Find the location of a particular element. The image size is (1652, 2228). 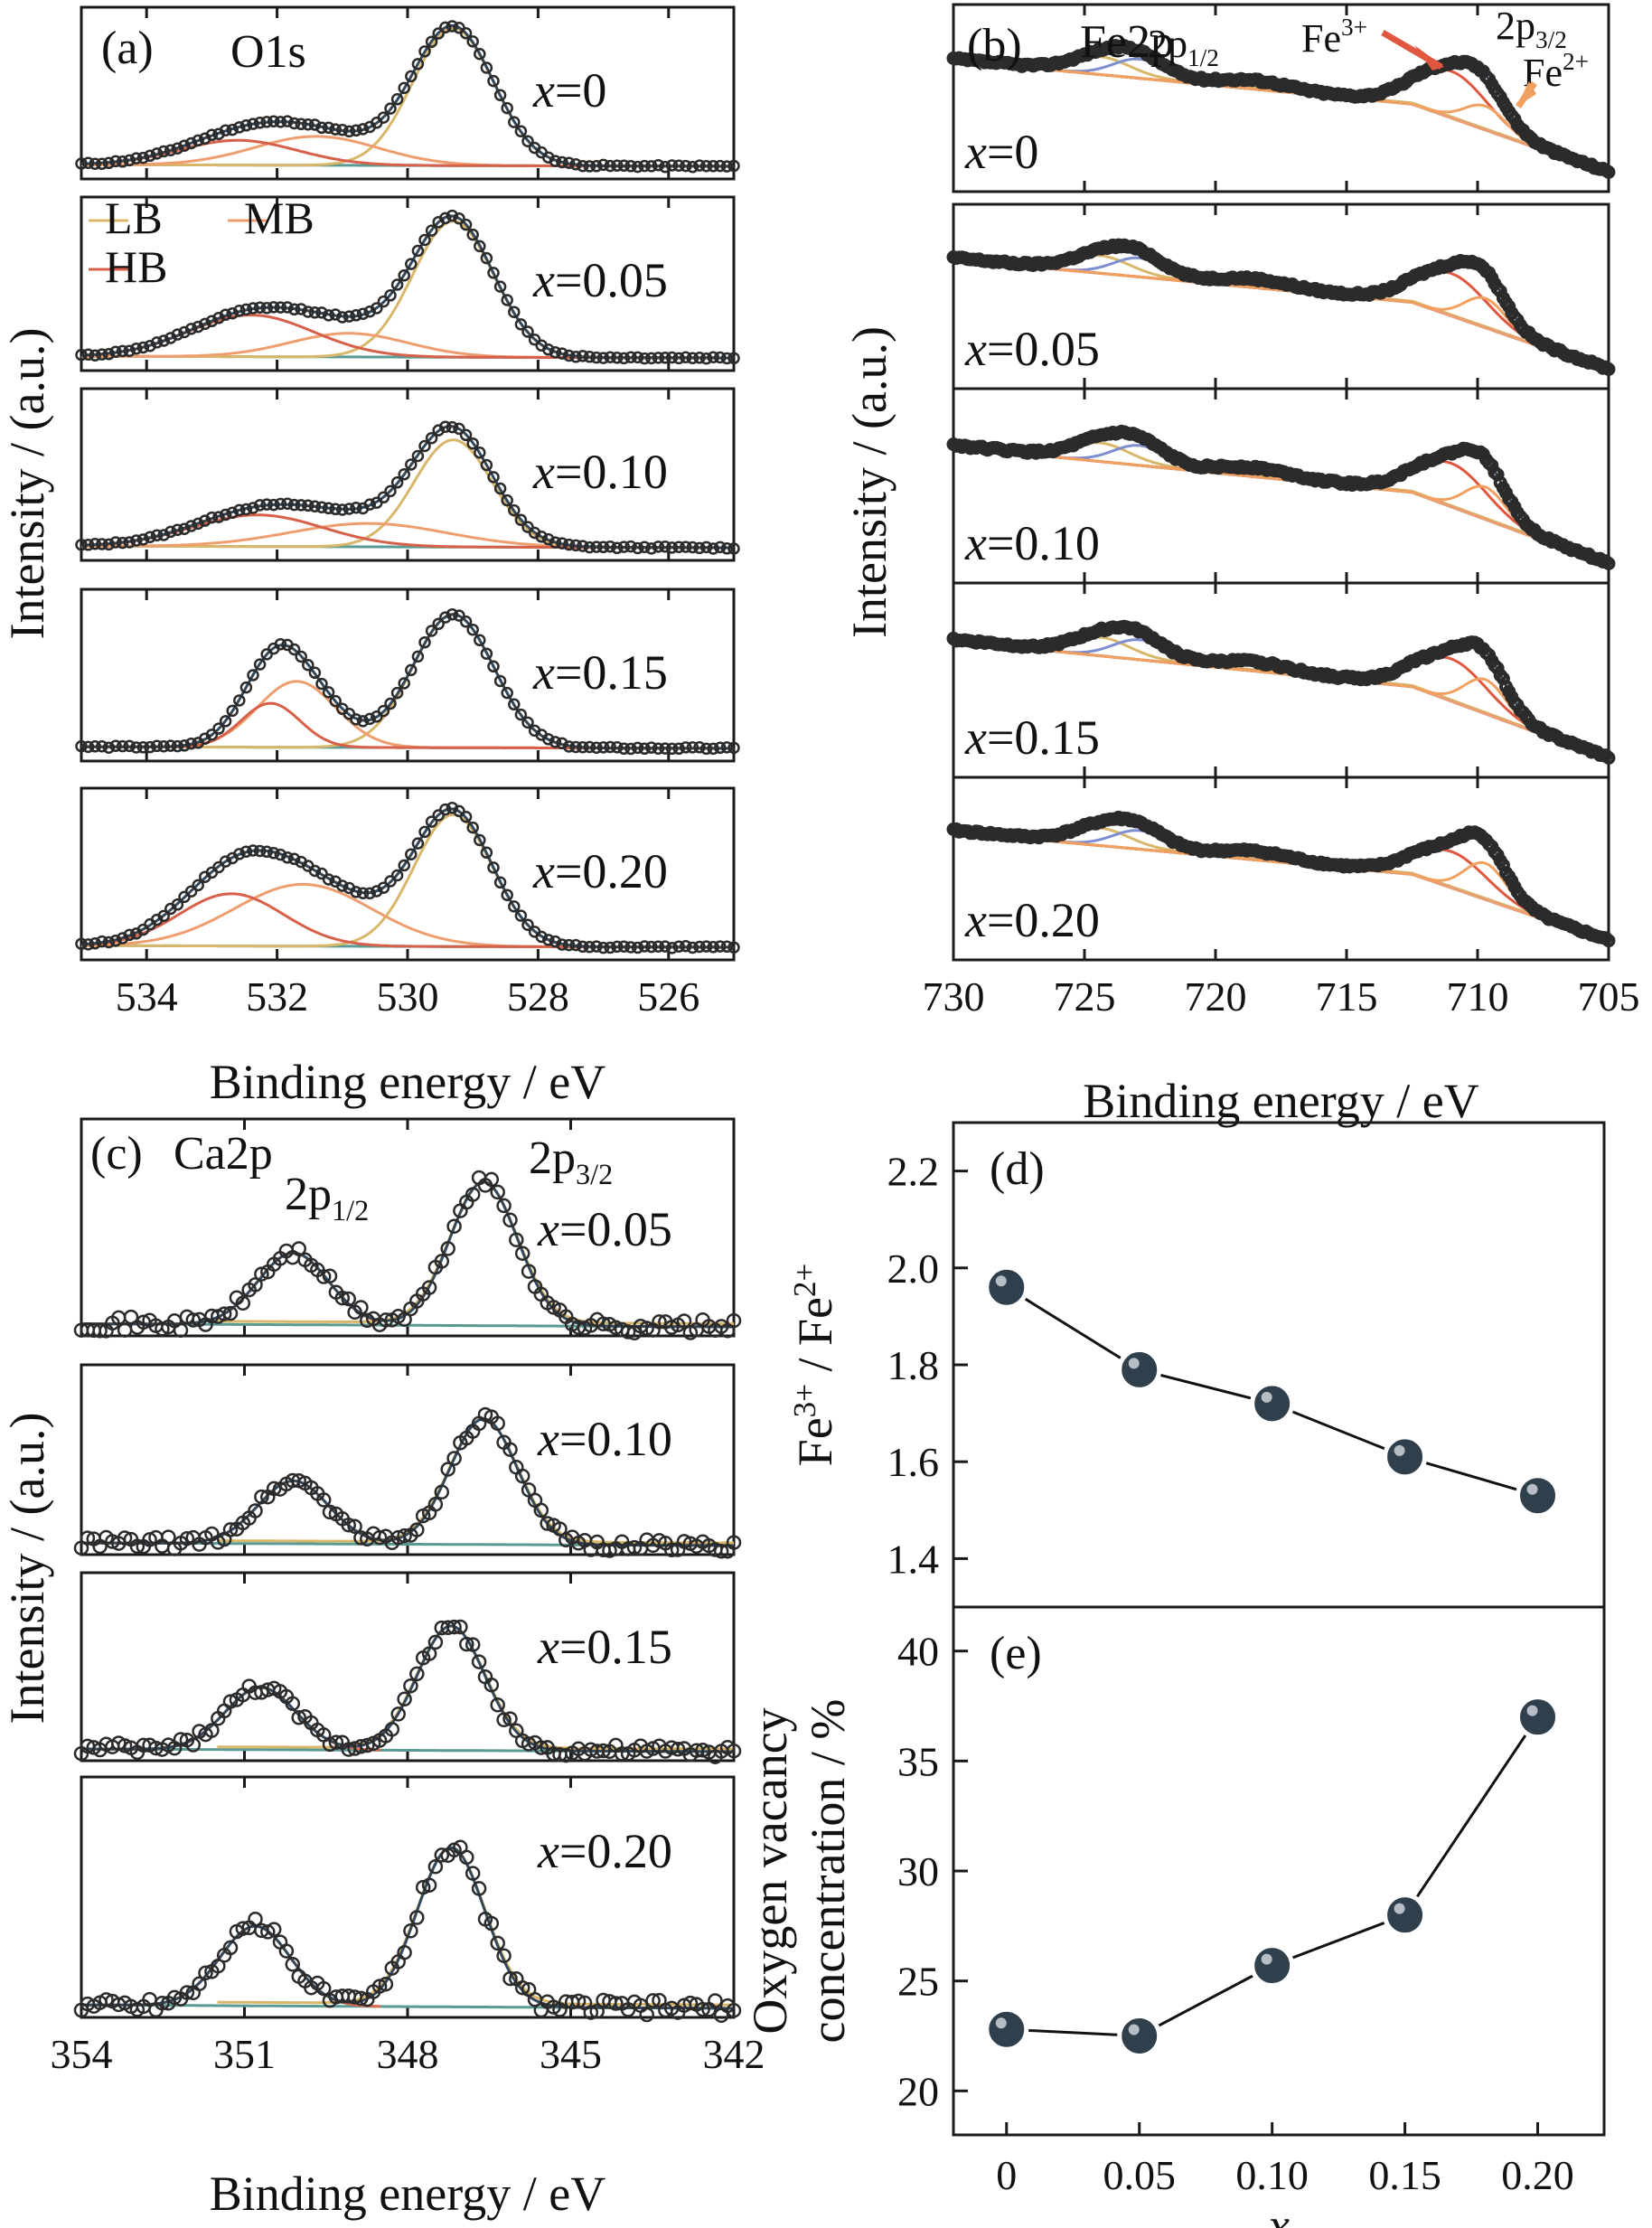

label-subscript: 3/2 is located at coordinates (1551, 39).